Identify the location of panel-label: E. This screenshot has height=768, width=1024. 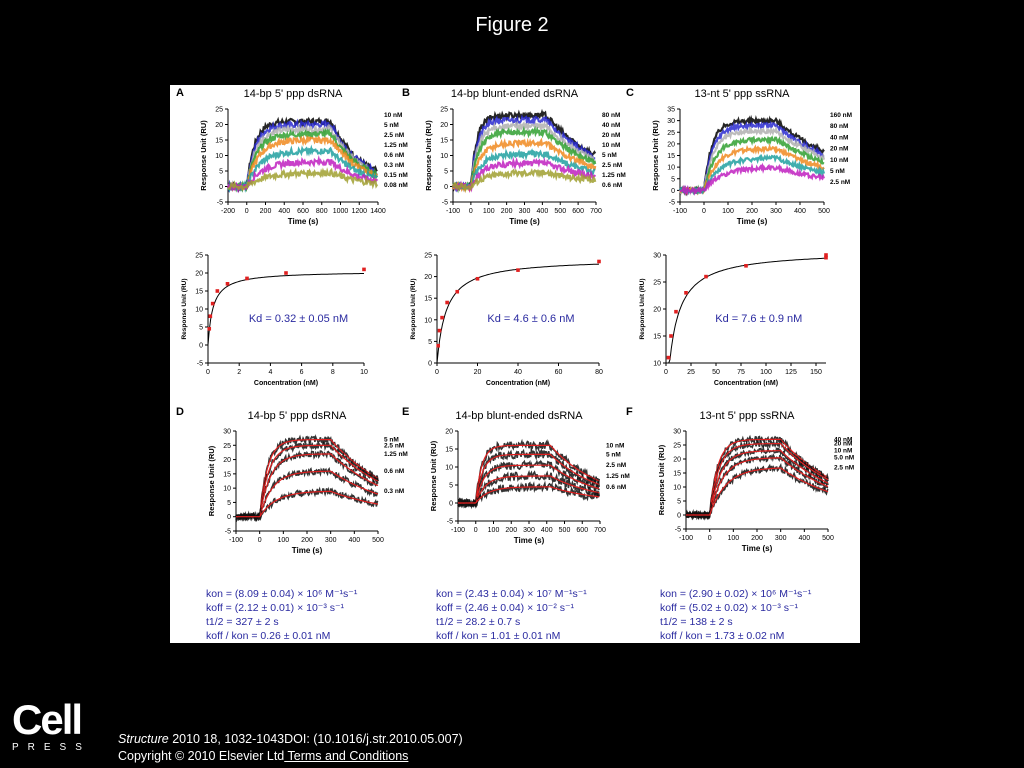
(405, 412).